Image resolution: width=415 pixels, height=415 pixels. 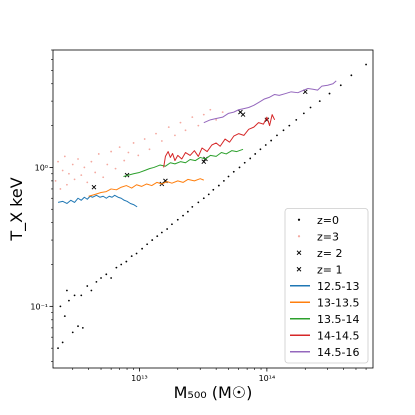 What do you see at coordinates (319, 253) in the screenshot?
I see `legend-entry-2: z= 2` at bounding box center [319, 253].